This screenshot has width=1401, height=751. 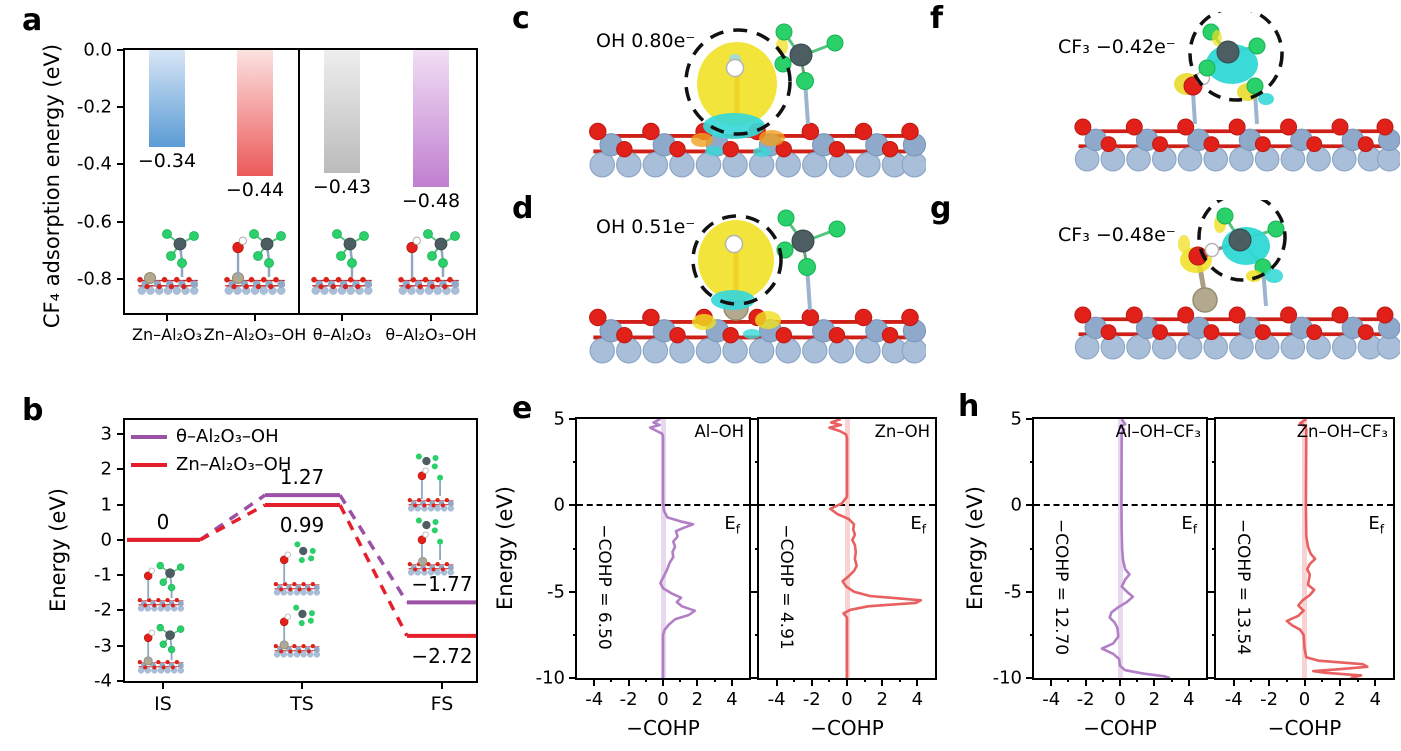 What do you see at coordinates (442, 584) in the screenshot?
I see `level-label: −1.77` at bounding box center [442, 584].